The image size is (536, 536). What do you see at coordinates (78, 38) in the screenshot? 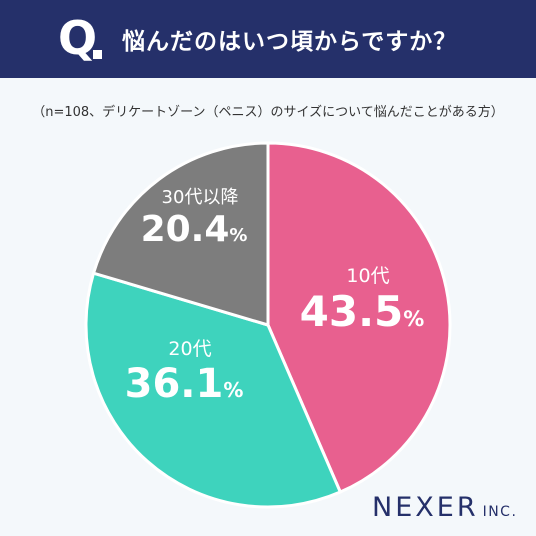
I see `question-mark-letter: Q` at bounding box center [78, 38].